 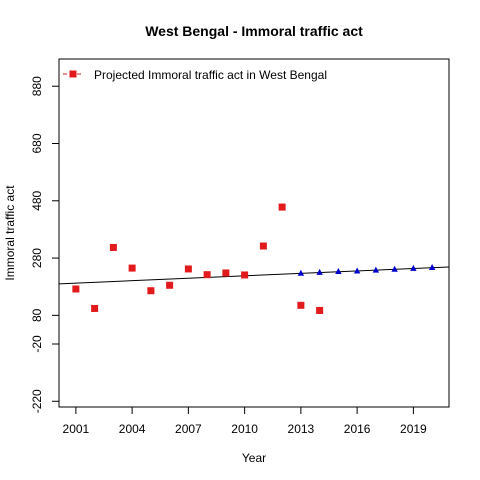 What do you see at coordinates (37, 143) in the screenshot?
I see `y-tick-label: 680` at bounding box center [37, 143].